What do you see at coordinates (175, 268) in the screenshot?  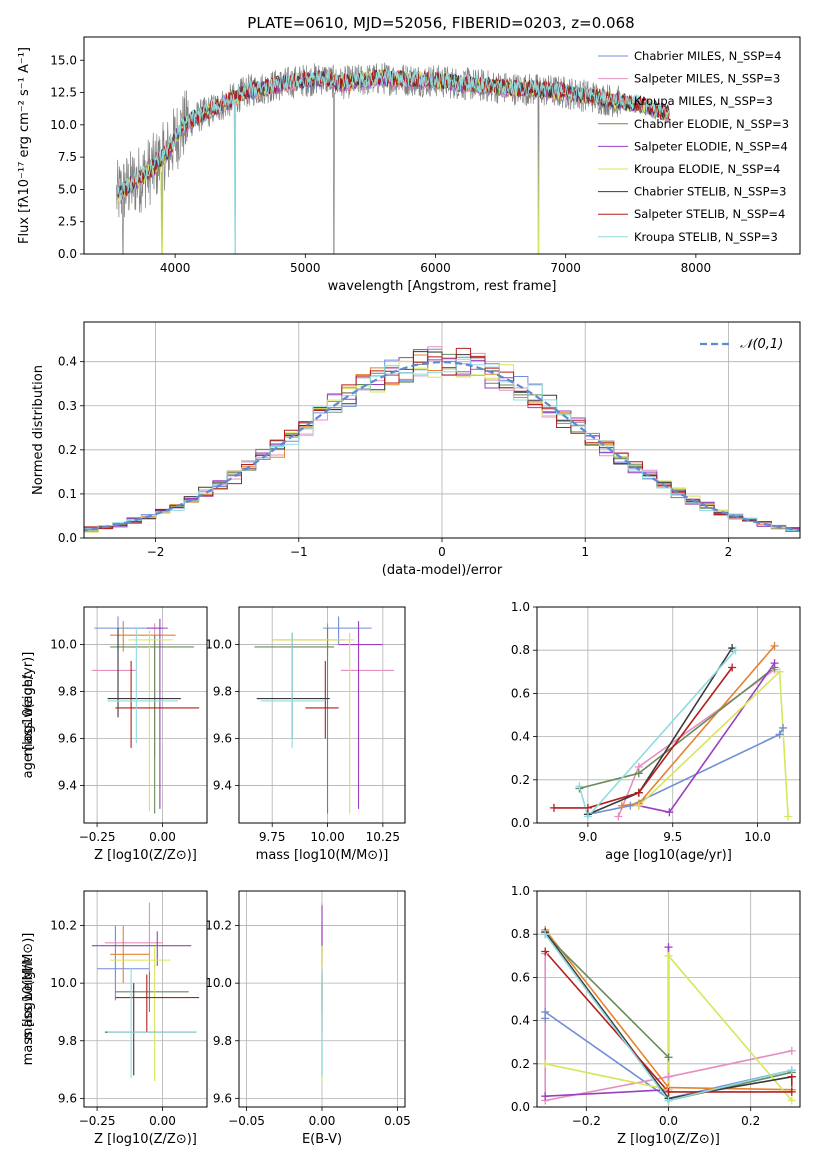 I see `x-tick-label: 4000` at bounding box center [175, 268].